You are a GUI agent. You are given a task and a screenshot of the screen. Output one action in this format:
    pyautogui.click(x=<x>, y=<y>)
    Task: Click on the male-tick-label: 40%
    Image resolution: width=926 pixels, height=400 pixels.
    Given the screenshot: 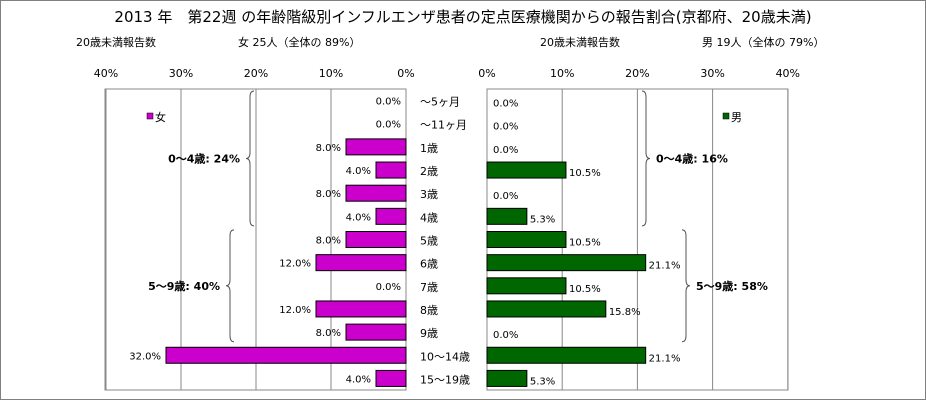 What is the action you would take?
    pyautogui.click(x=788, y=73)
    